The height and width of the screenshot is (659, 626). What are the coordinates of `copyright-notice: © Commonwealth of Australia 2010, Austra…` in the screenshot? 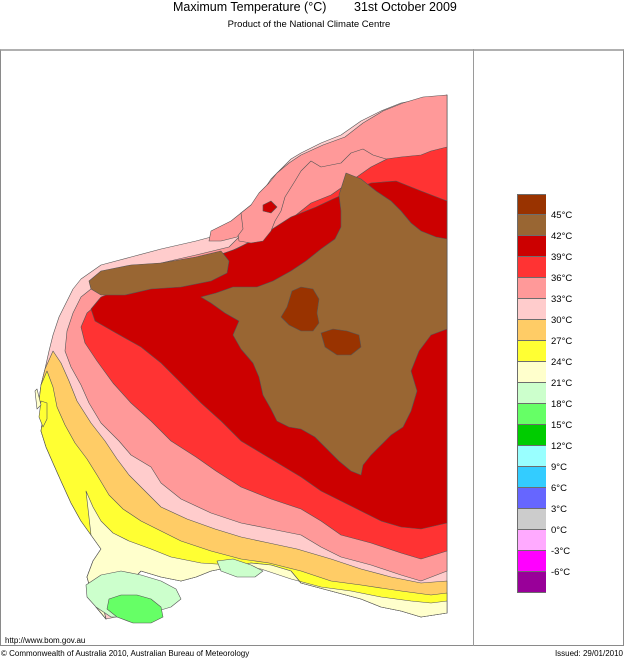 It's located at (125, 653).